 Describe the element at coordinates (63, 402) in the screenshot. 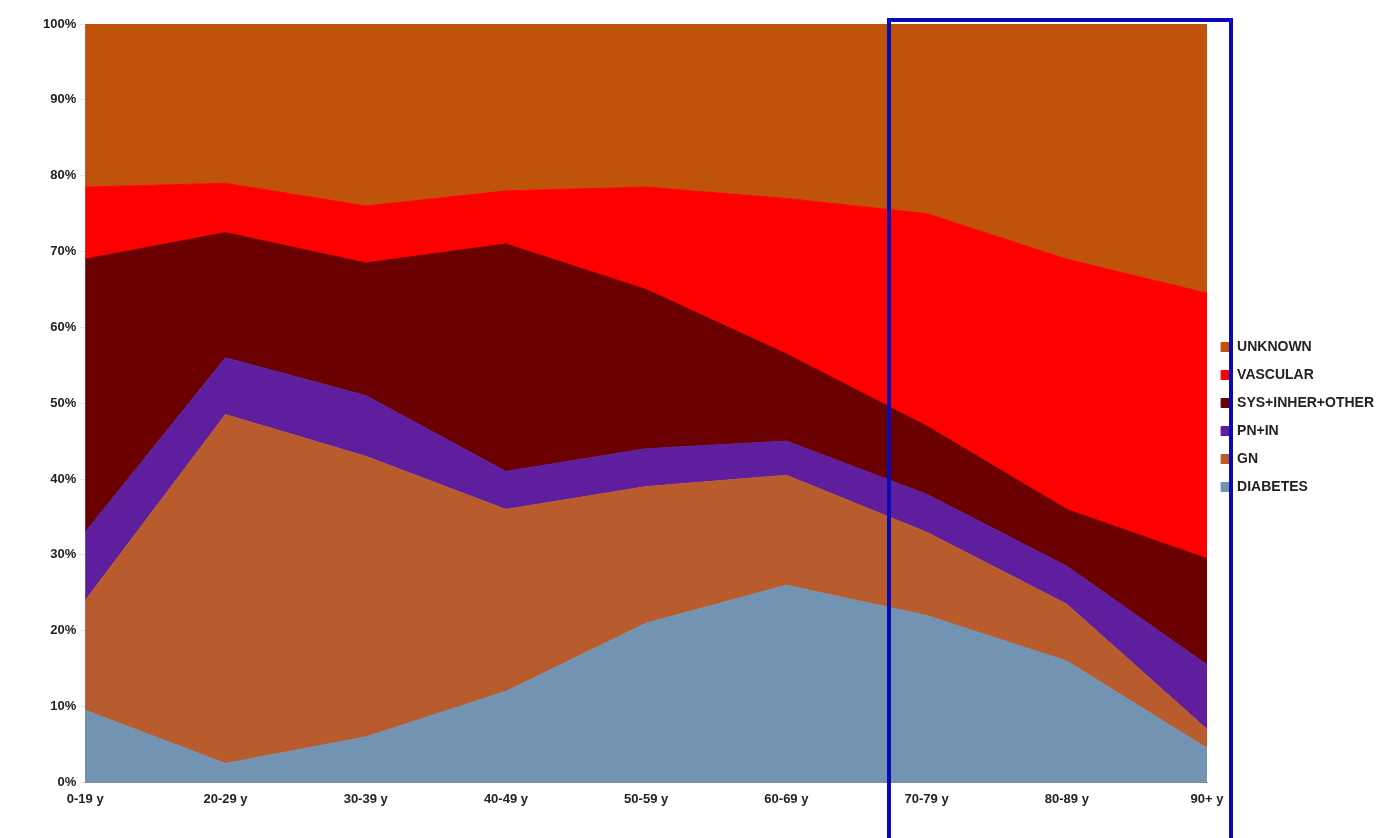

I see `y-tick-label: 50%` at that location.